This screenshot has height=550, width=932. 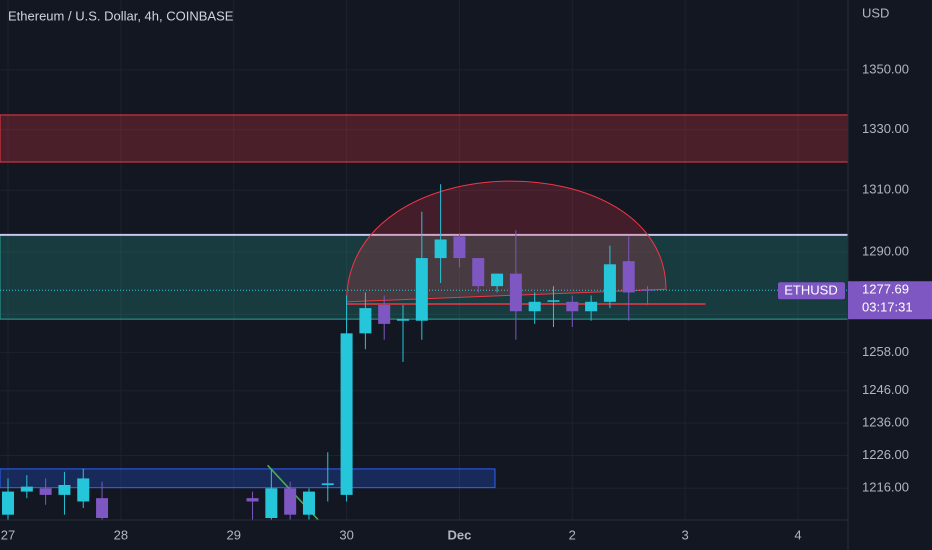 I want to click on y-tick-label: 1330.00, so click(x=885, y=128).